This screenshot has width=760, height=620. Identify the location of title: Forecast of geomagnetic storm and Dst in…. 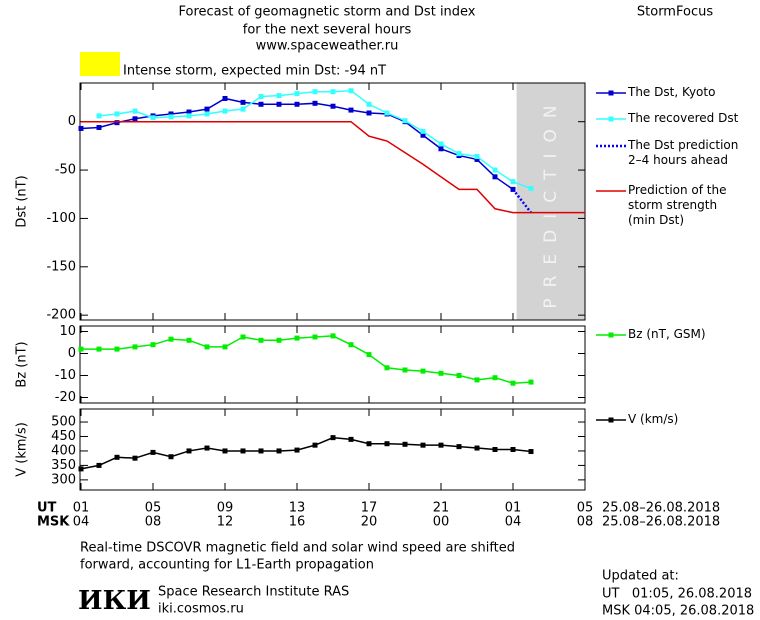
(326, 12).